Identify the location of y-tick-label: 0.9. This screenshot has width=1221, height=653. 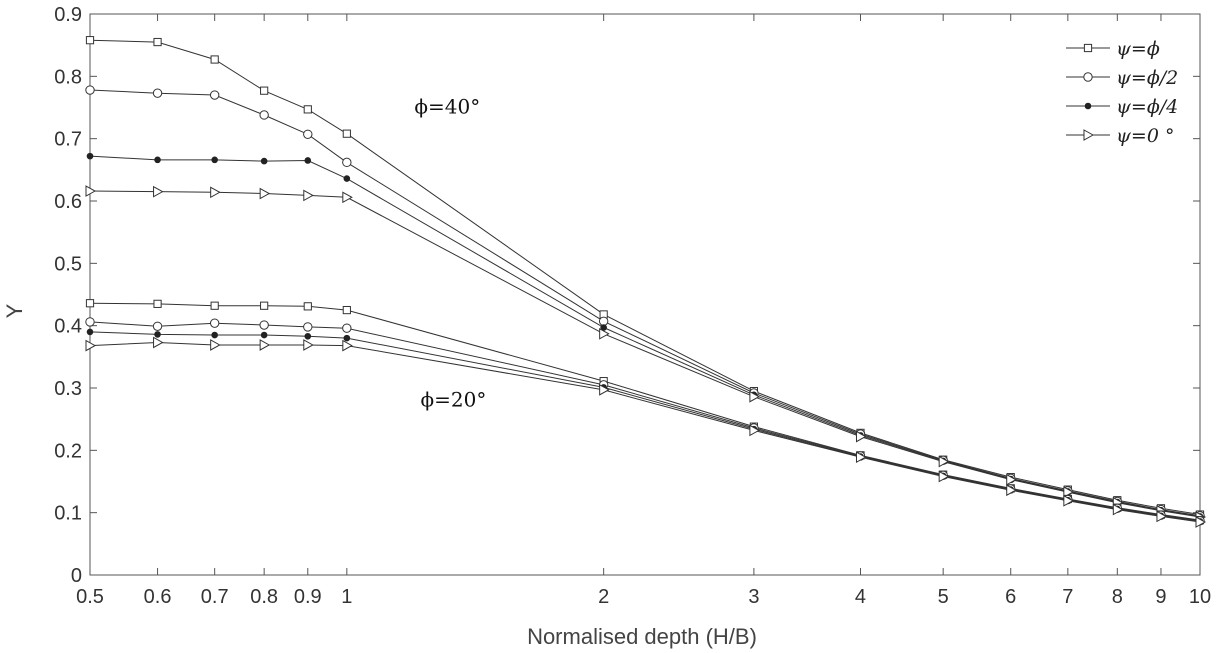
(68, 15).